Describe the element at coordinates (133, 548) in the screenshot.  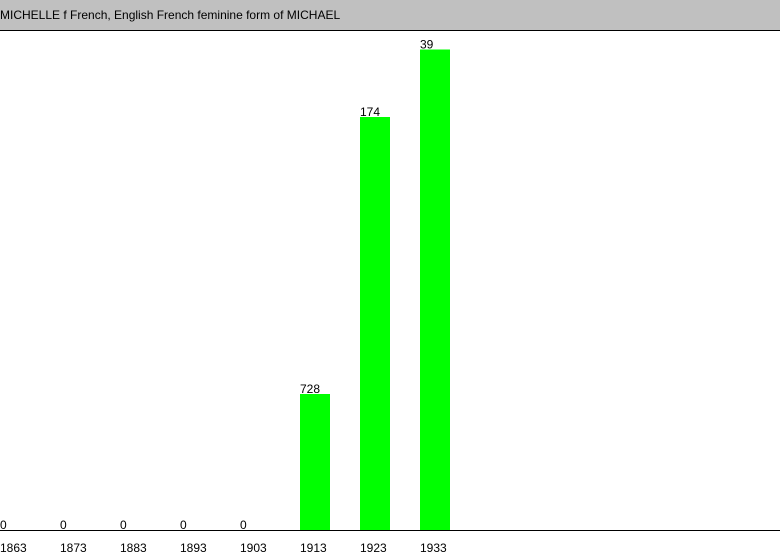
I see `x-tick-label: 1883` at that location.